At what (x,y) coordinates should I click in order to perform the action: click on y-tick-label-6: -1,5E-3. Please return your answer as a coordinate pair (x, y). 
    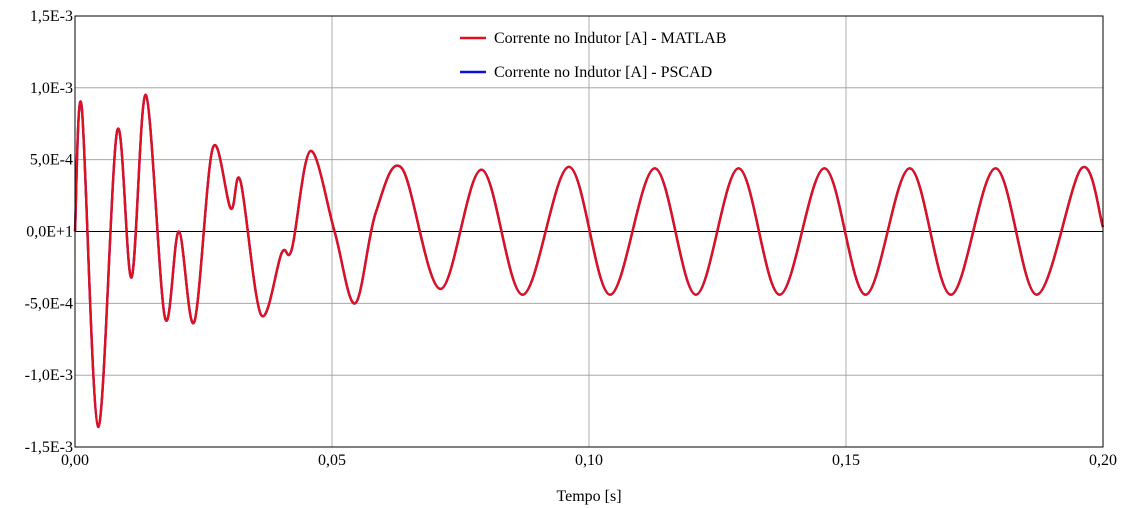
    Looking at the image, I should click on (49, 447).